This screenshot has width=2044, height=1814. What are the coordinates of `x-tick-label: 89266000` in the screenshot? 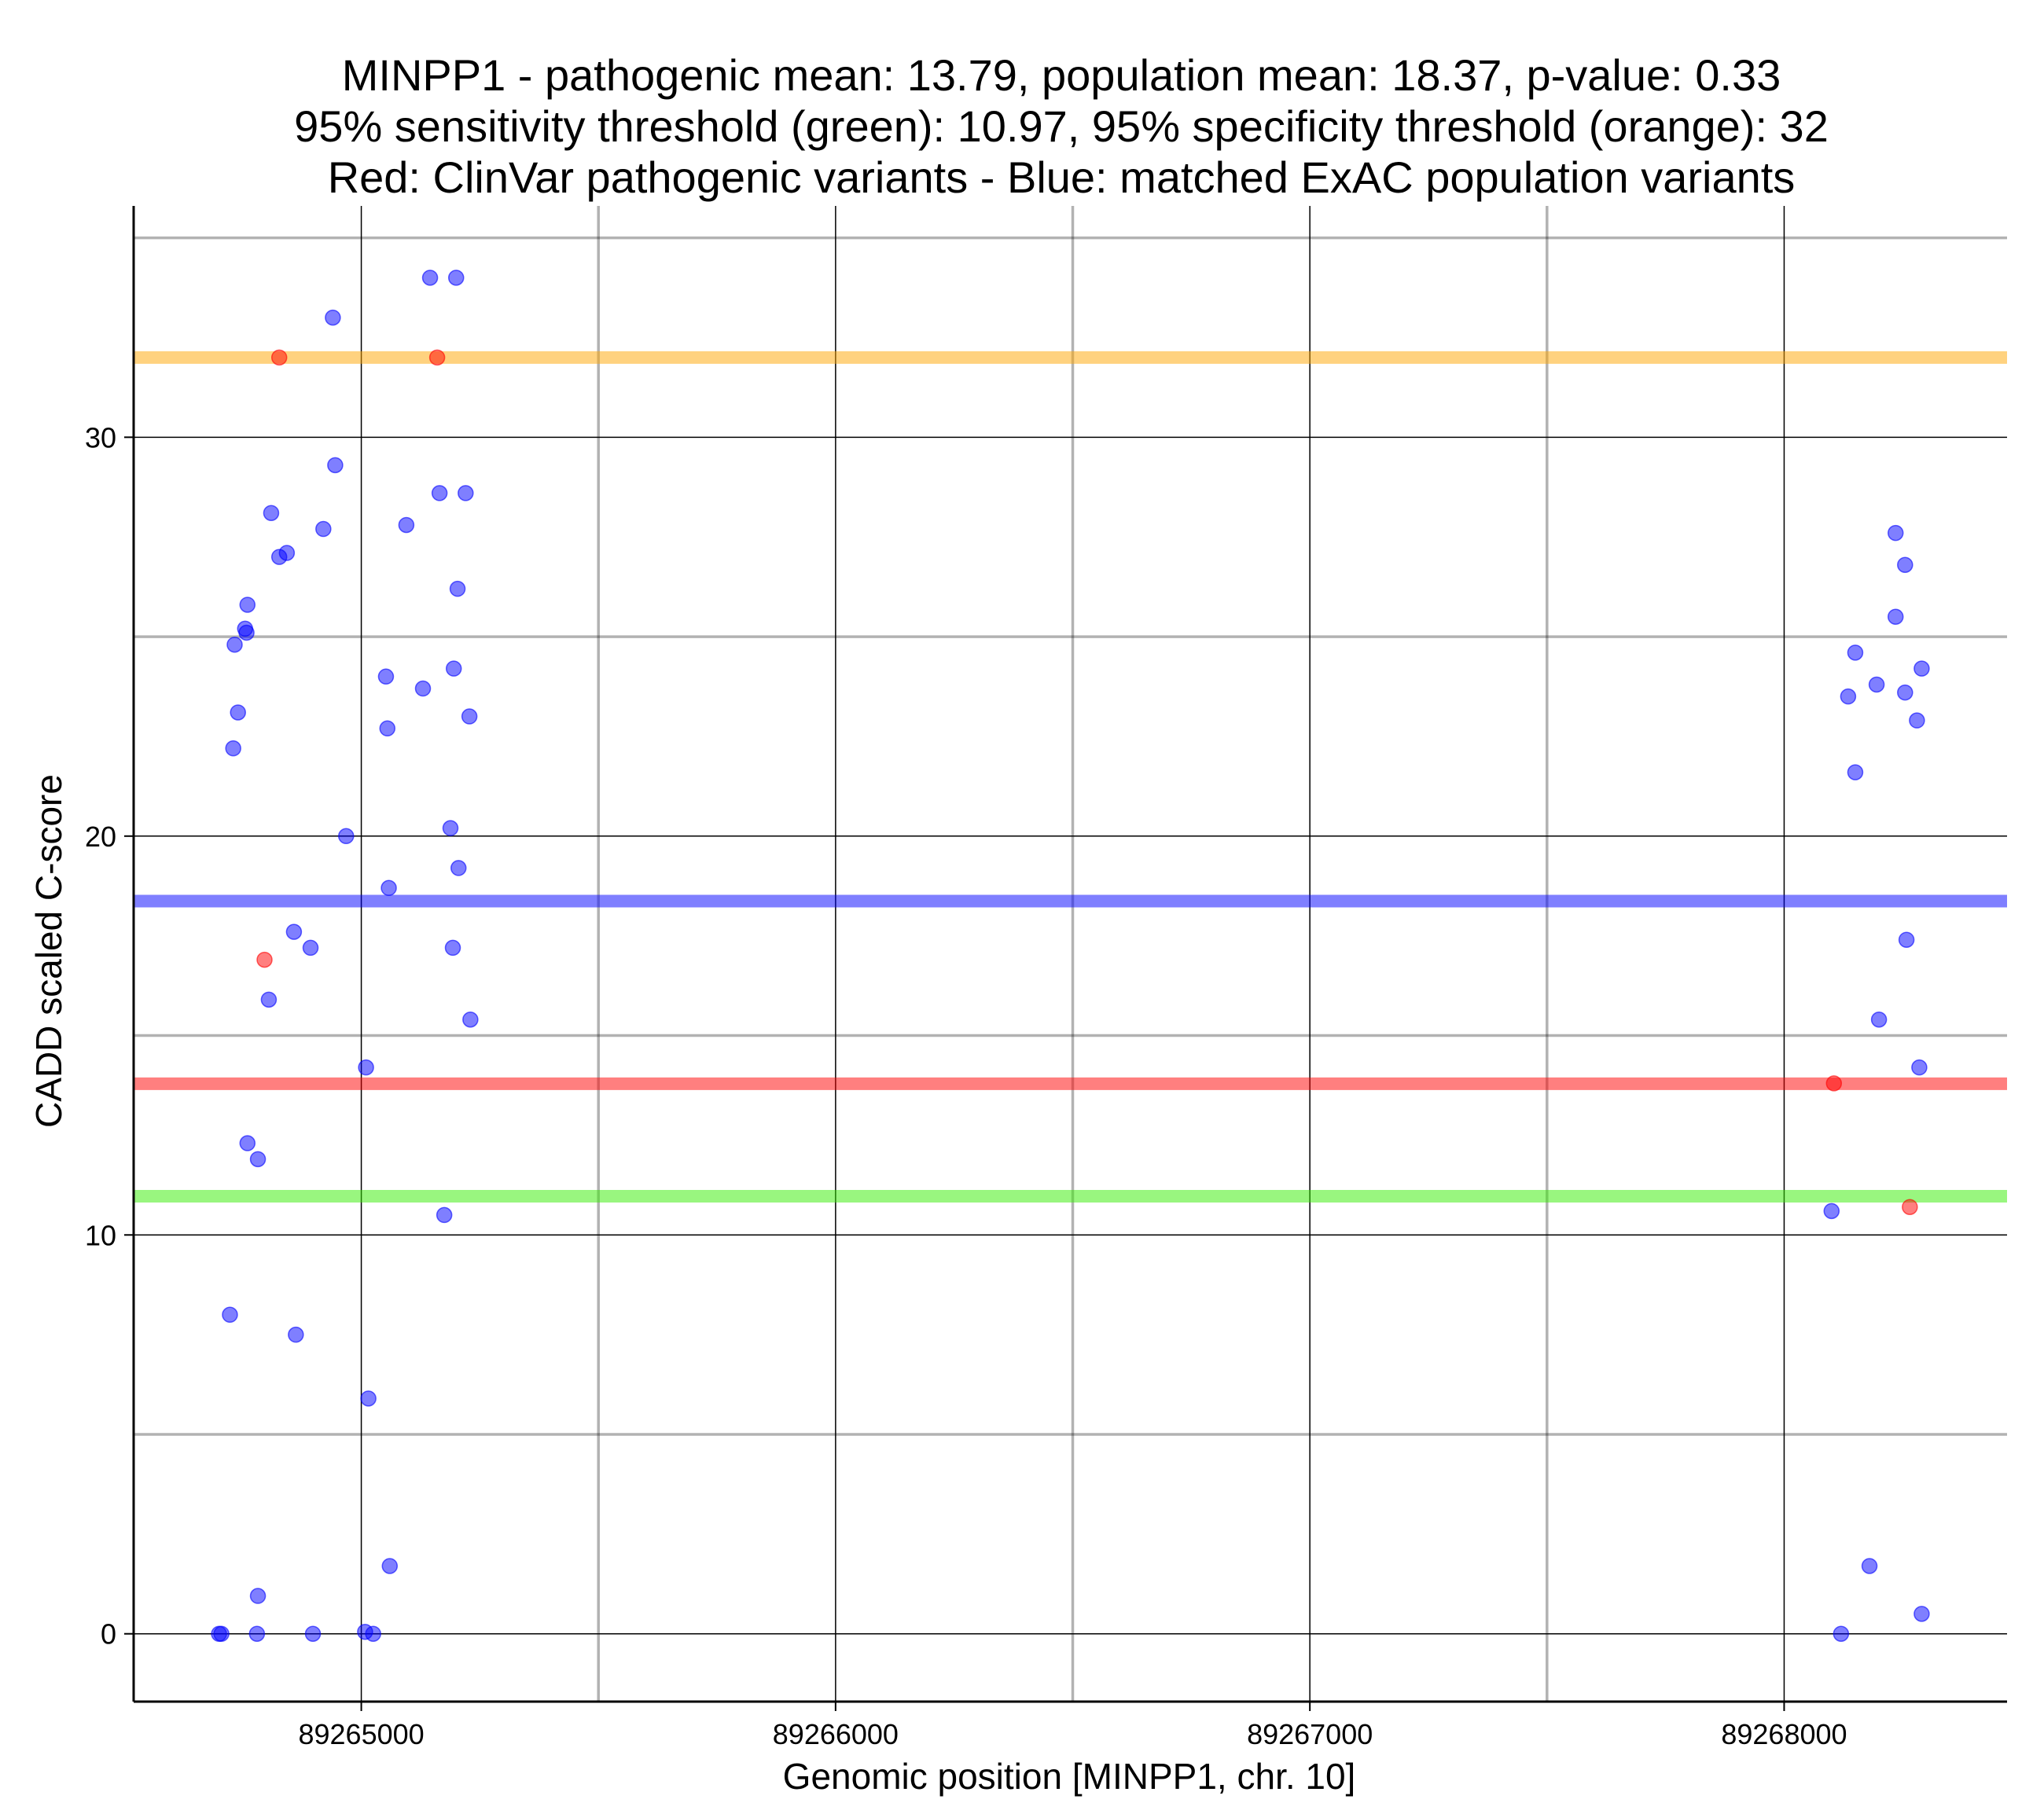 It's located at (836, 1734).